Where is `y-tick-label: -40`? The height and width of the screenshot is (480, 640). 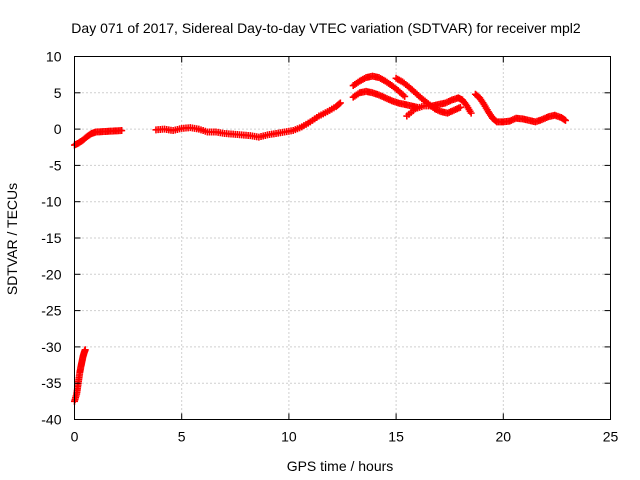 y-tick-label: -40 is located at coordinates (51, 420).